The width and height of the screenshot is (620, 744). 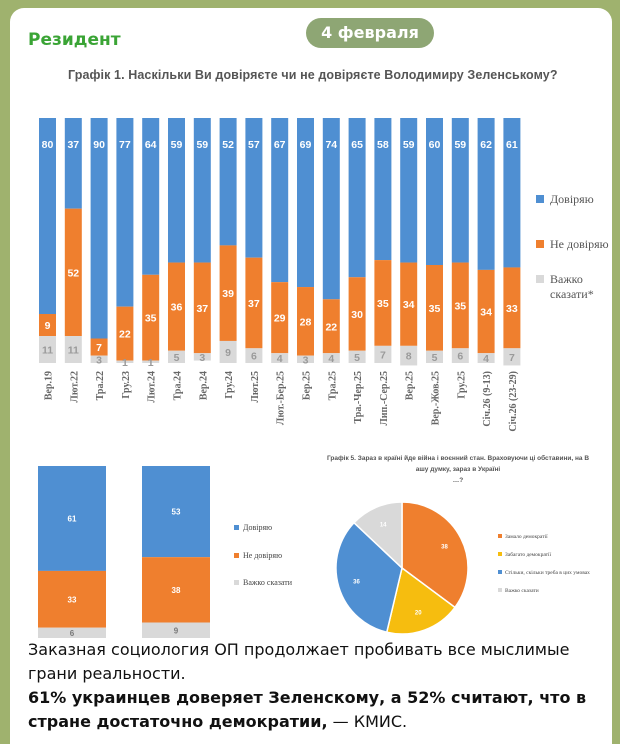 I want to click on chart1-data-label: 64, so click(x=151, y=145).